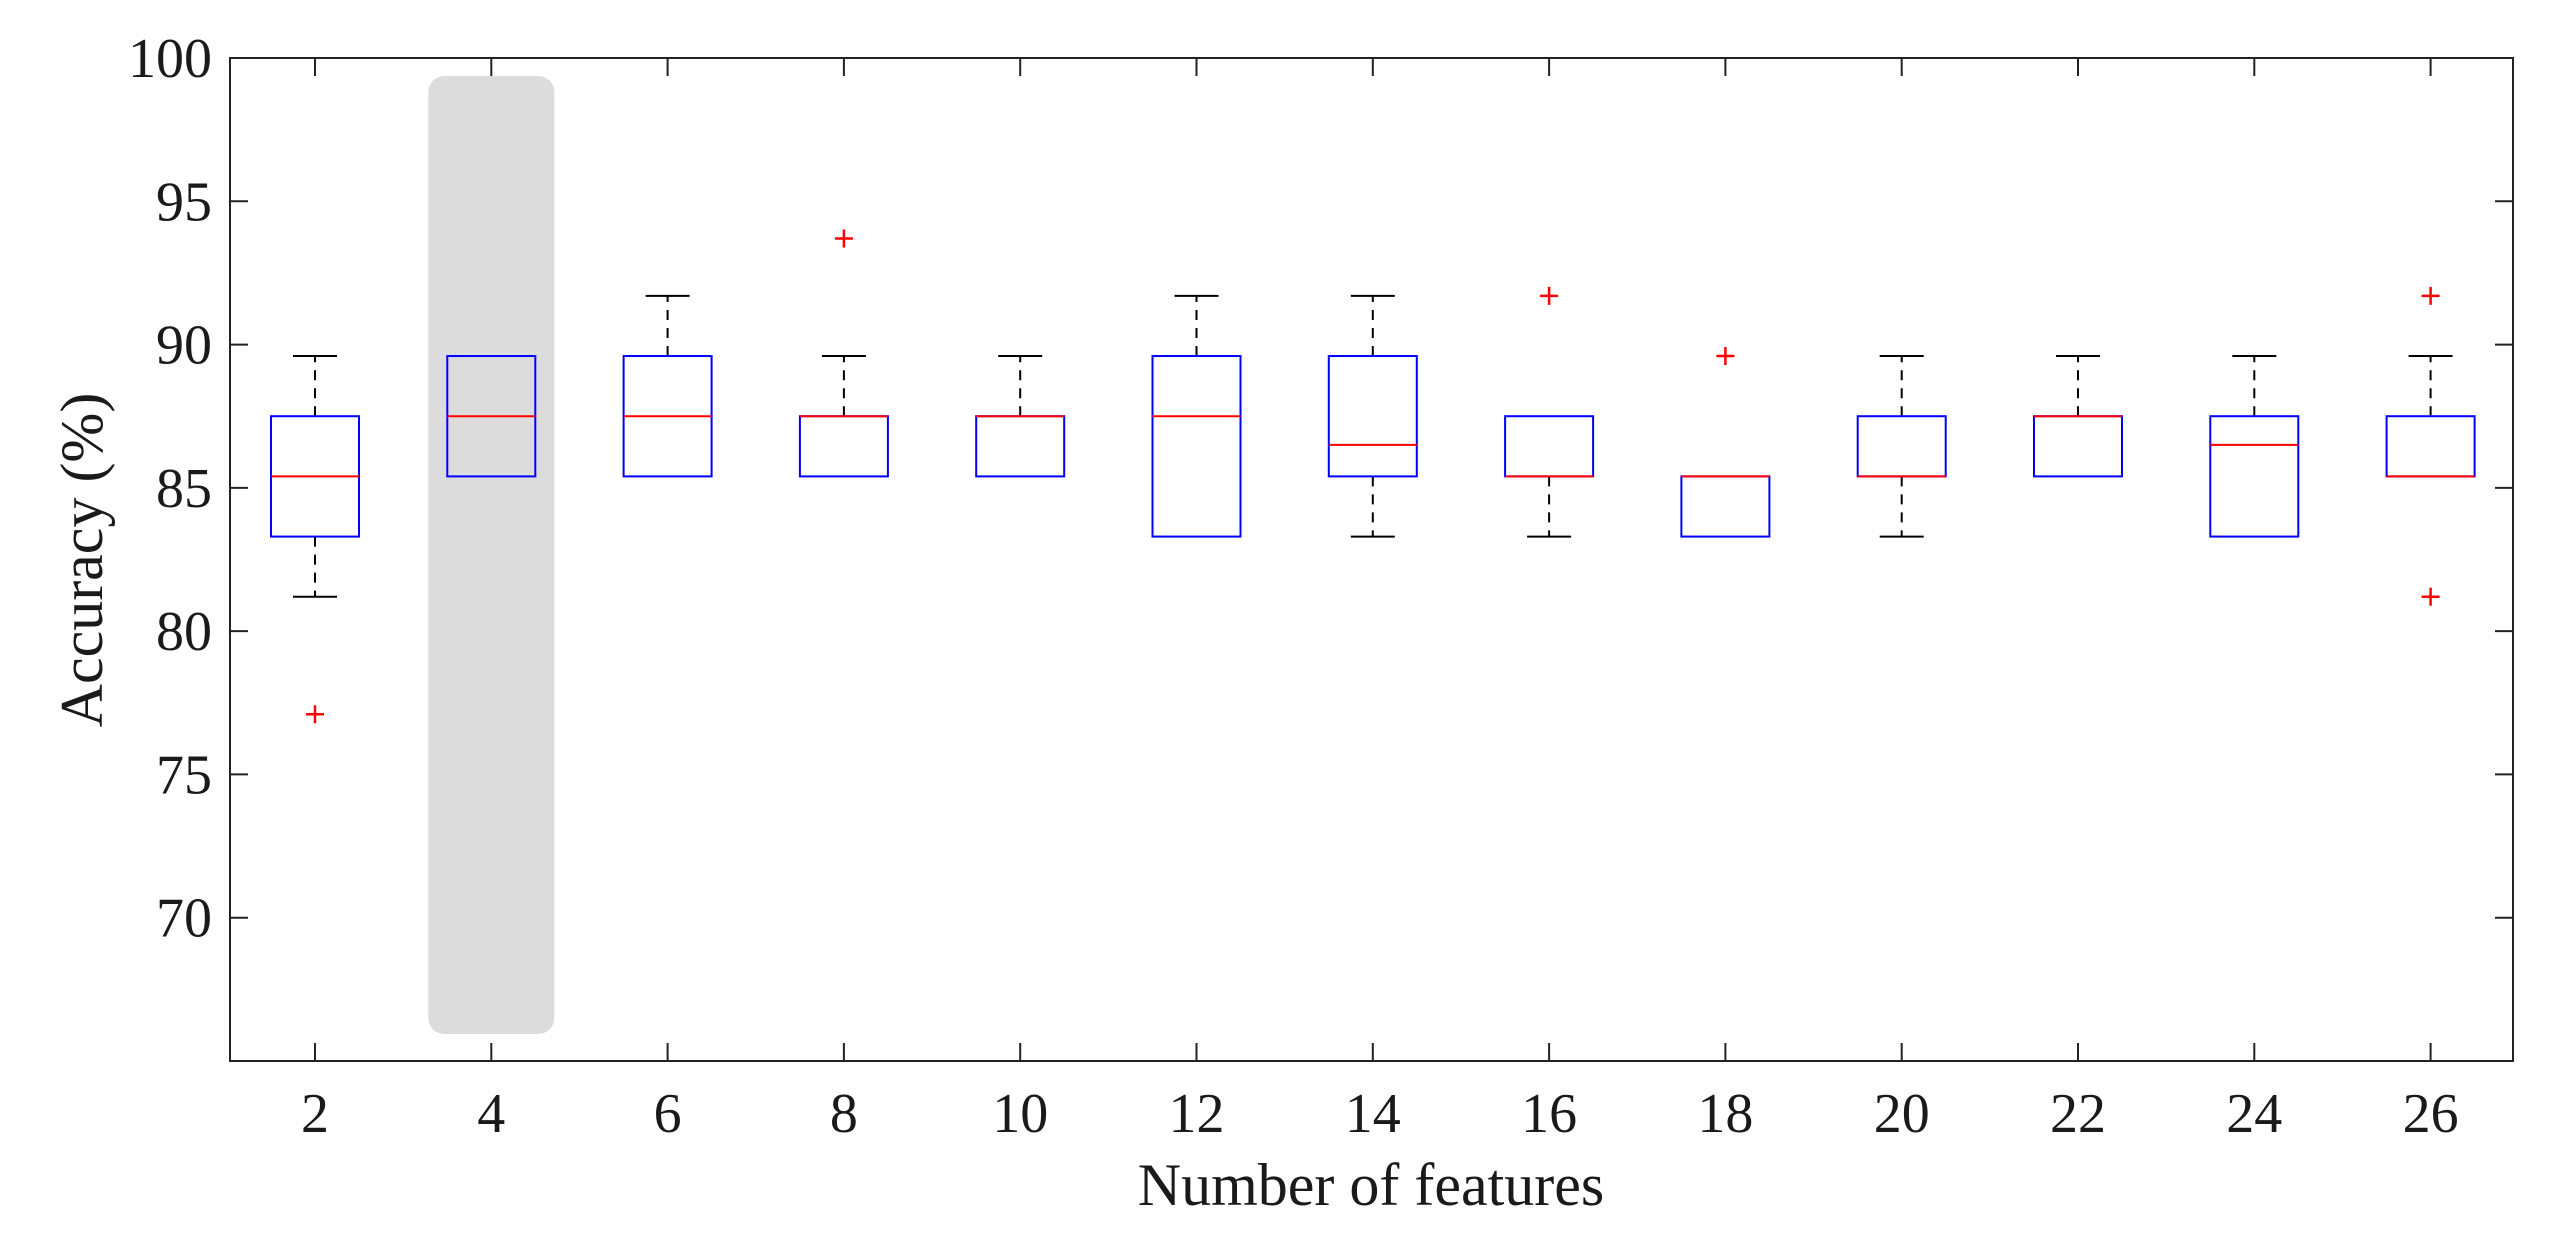 Image resolution: width=2551 pixels, height=1244 pixels. I want to click on x-tick-label: 6, so click(668, 1114).